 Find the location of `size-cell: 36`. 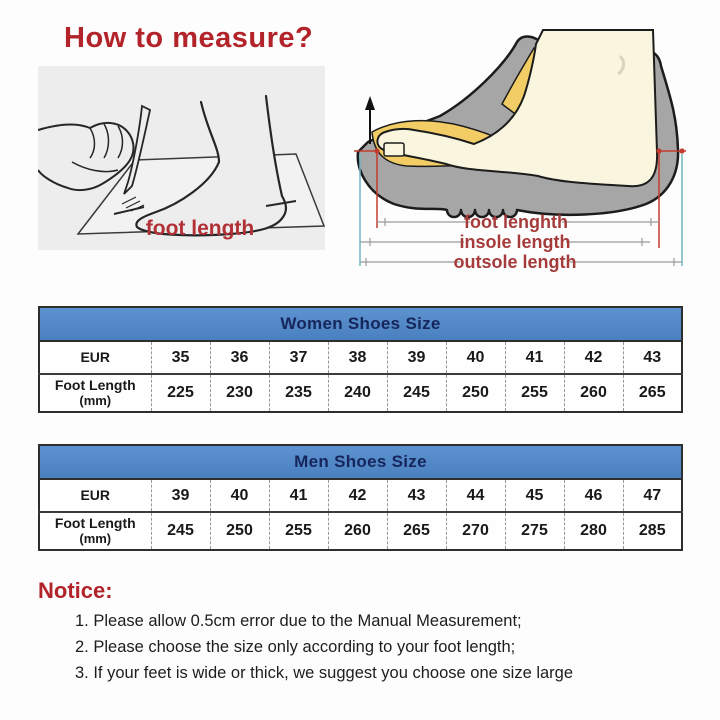

size-cell: 36 is located at coordinates (239, 357).